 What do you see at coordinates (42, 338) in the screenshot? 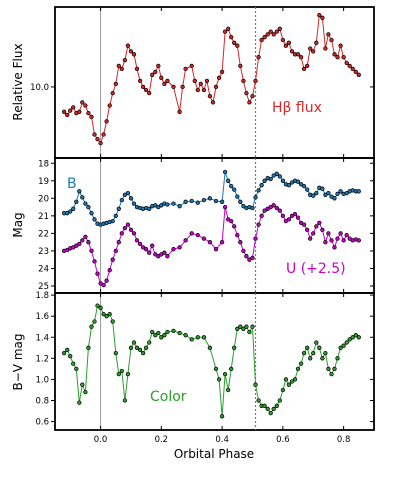
I see `y-tick-label: 1.4` at bounding box center [42, 338].